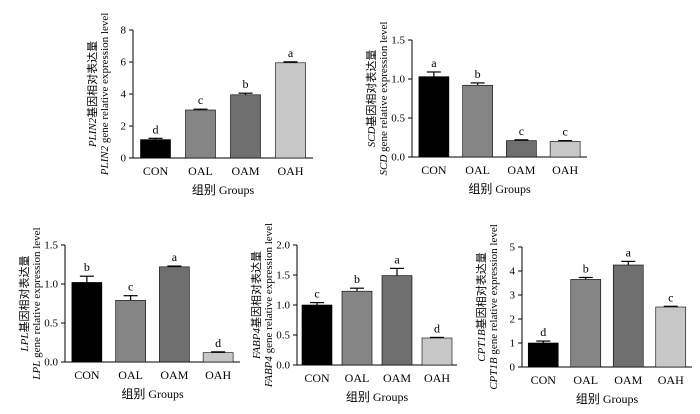  Describe the element at coordinates (269, 305) in the screenshot. I see `y-axis-title-en: FABP4 gene relative expression level` at that location.